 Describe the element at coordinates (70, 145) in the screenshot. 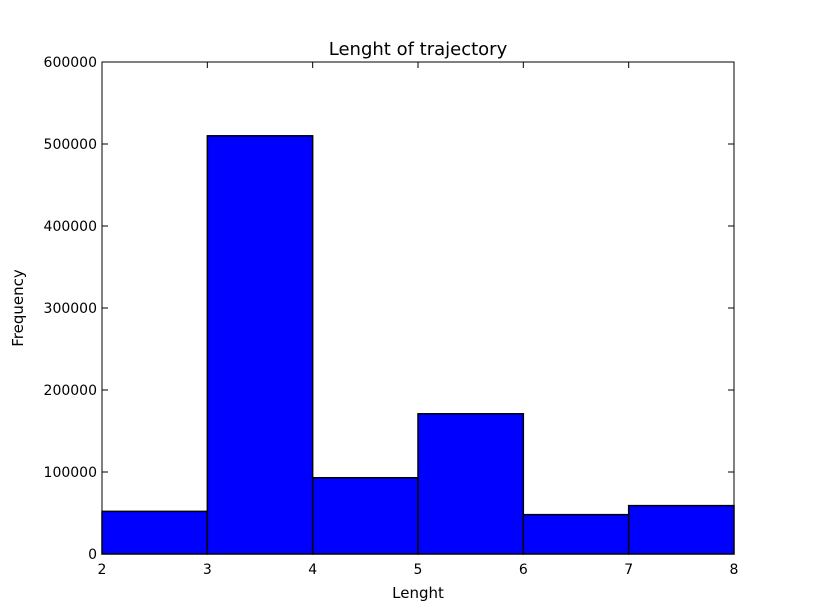

I see `y-tick-label-5: 500000` at that location.